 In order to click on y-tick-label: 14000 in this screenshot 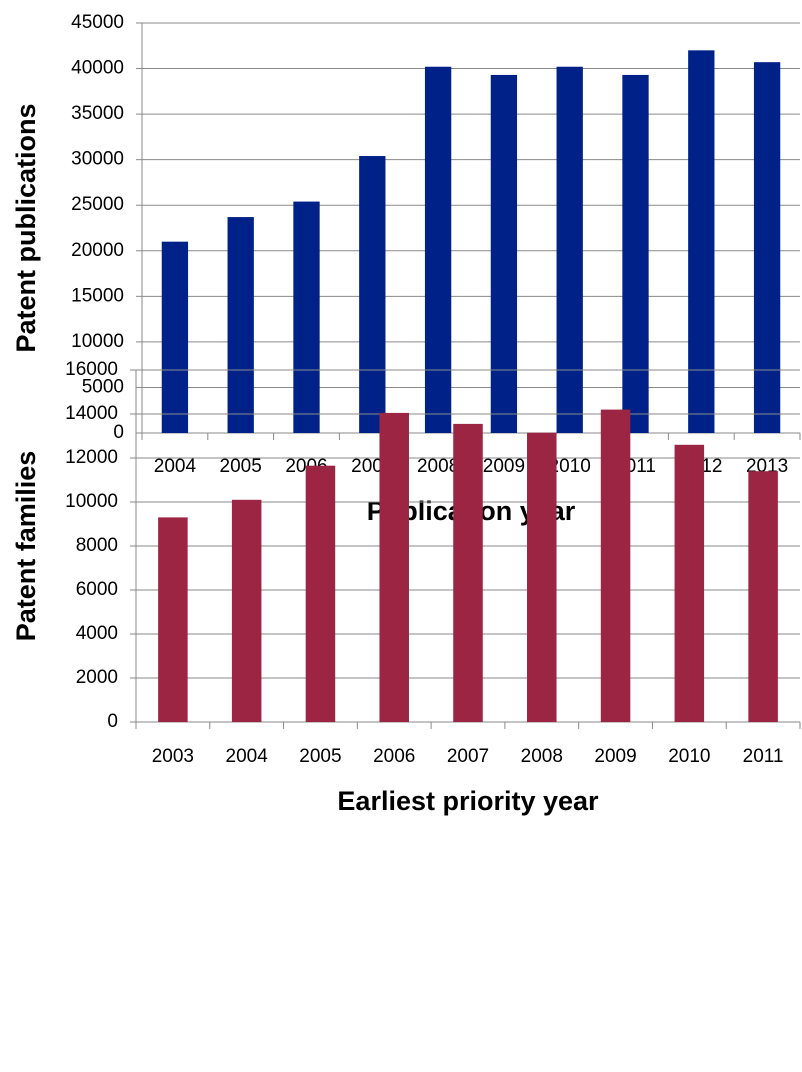, I will do `click(91, 413)`.